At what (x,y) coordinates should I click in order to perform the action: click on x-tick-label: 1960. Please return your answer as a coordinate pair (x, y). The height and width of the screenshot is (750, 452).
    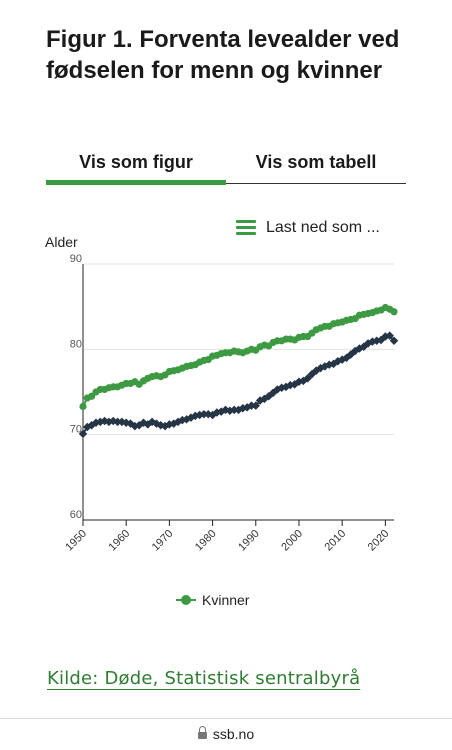
    Looking at the image, I should click on (120, 541).